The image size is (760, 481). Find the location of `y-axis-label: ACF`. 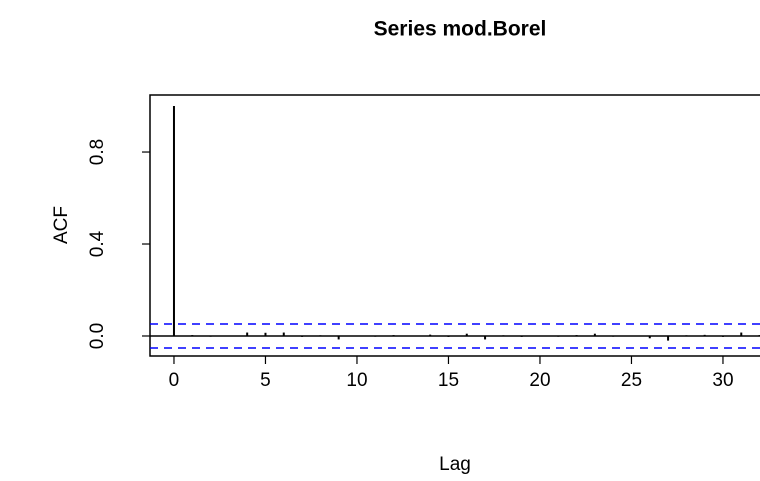

y-axis-label: ACF is located at coordinates (61, 225).